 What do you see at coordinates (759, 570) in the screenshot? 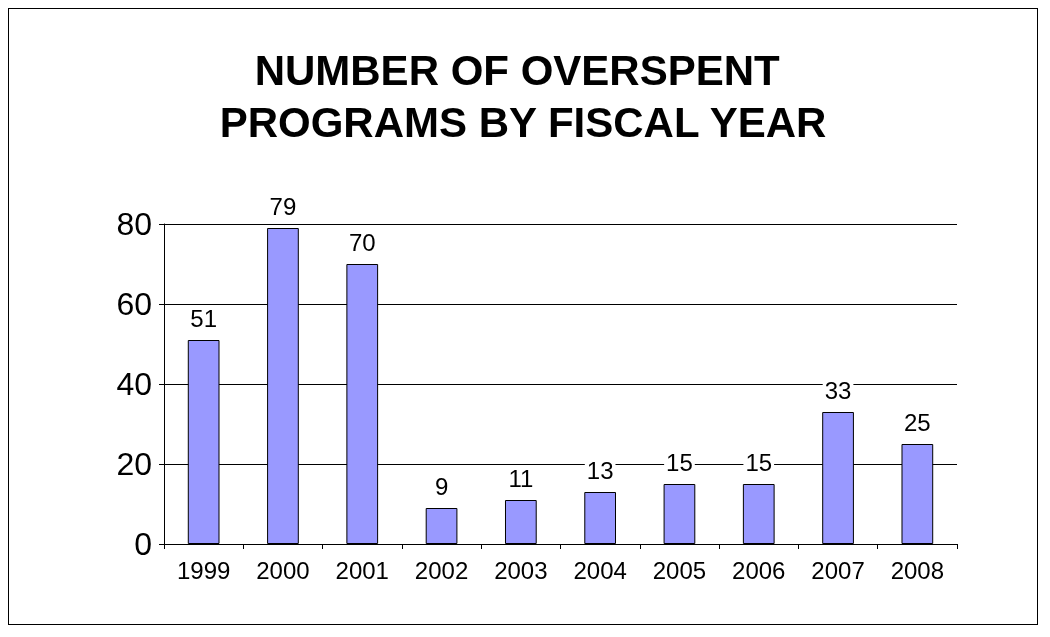
I see `x-tick-label: 2006` at bounding box center [759, 570].